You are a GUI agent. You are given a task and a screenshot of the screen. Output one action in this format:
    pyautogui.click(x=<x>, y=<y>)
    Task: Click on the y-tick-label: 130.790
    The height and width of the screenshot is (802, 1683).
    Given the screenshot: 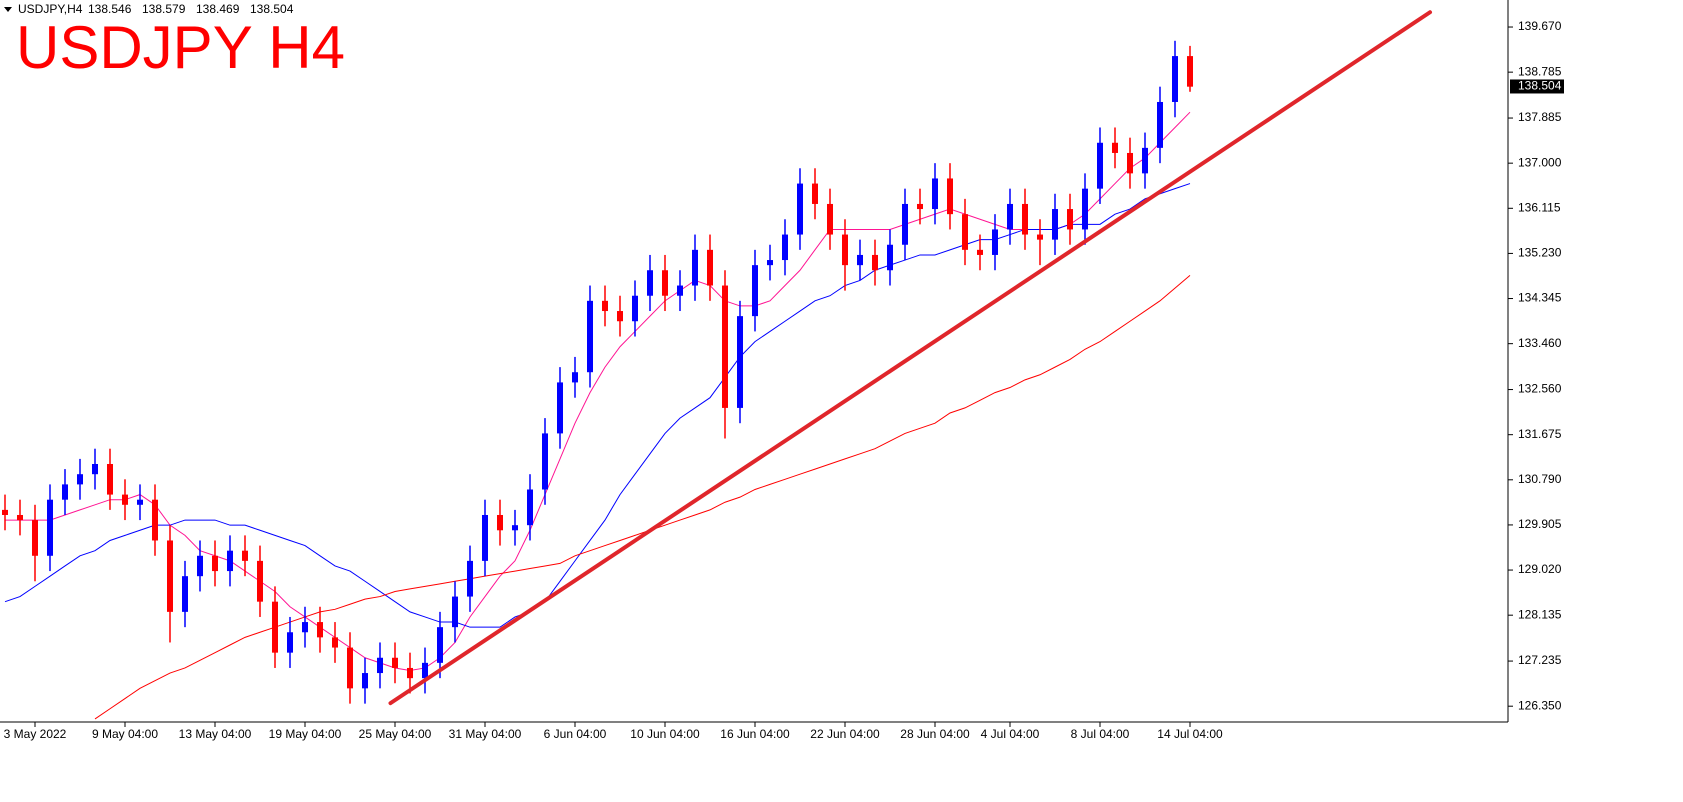 What is the action you would take?
    pyautogui.click(x=1540, y=479)
    